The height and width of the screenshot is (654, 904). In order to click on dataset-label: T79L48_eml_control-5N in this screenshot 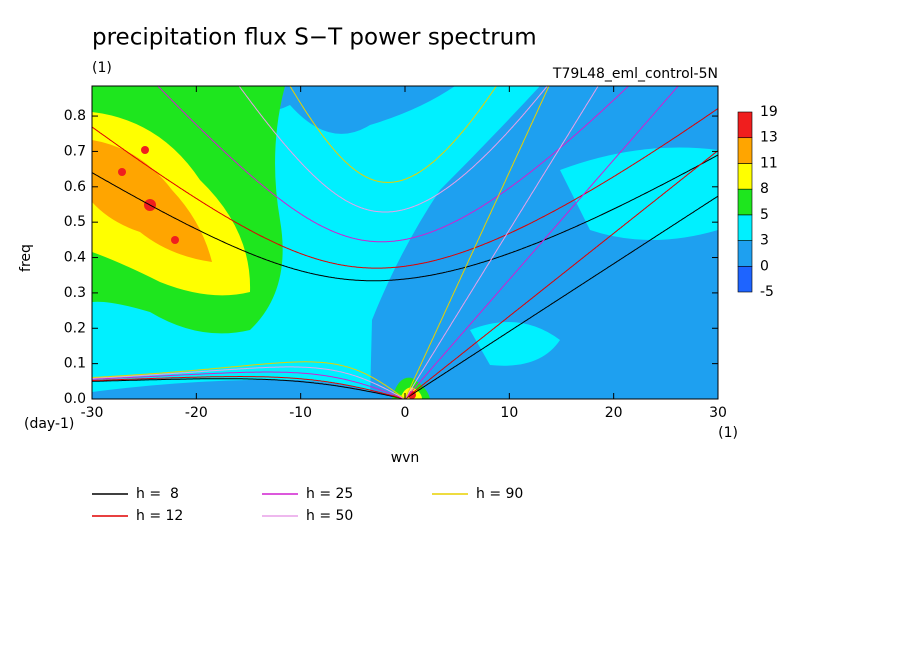, I will do `click(635, 74)`.